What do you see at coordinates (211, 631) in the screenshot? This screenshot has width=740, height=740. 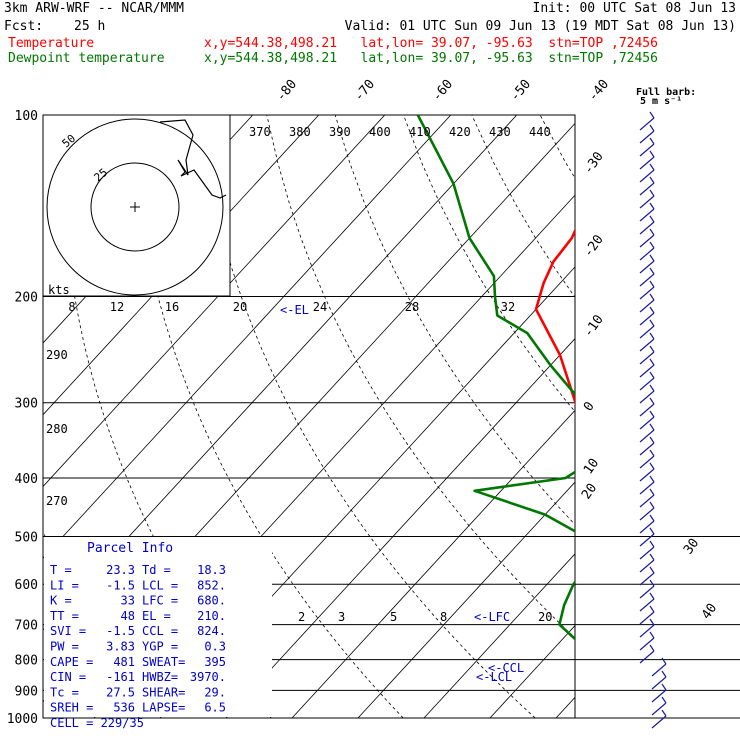 I see `parcel-field-value: 824.` at bounding box center [211, 631].